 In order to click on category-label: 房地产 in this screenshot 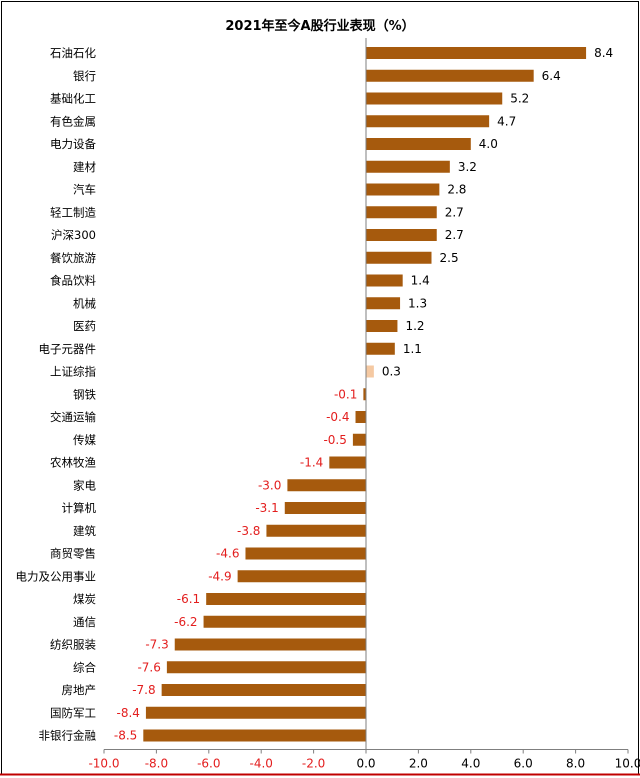, I will do `click(79, 690)`.